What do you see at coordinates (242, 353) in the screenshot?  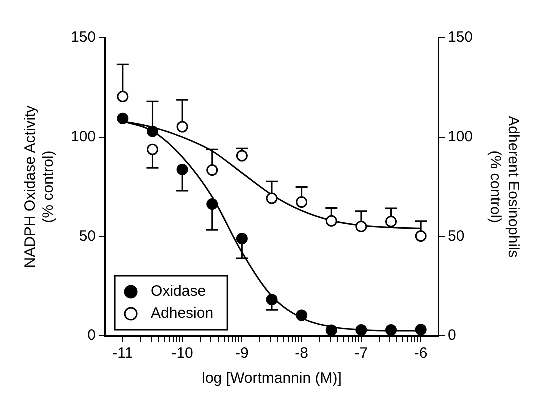 I see `x-tick-label: -9` at bounding box center [242, 353].